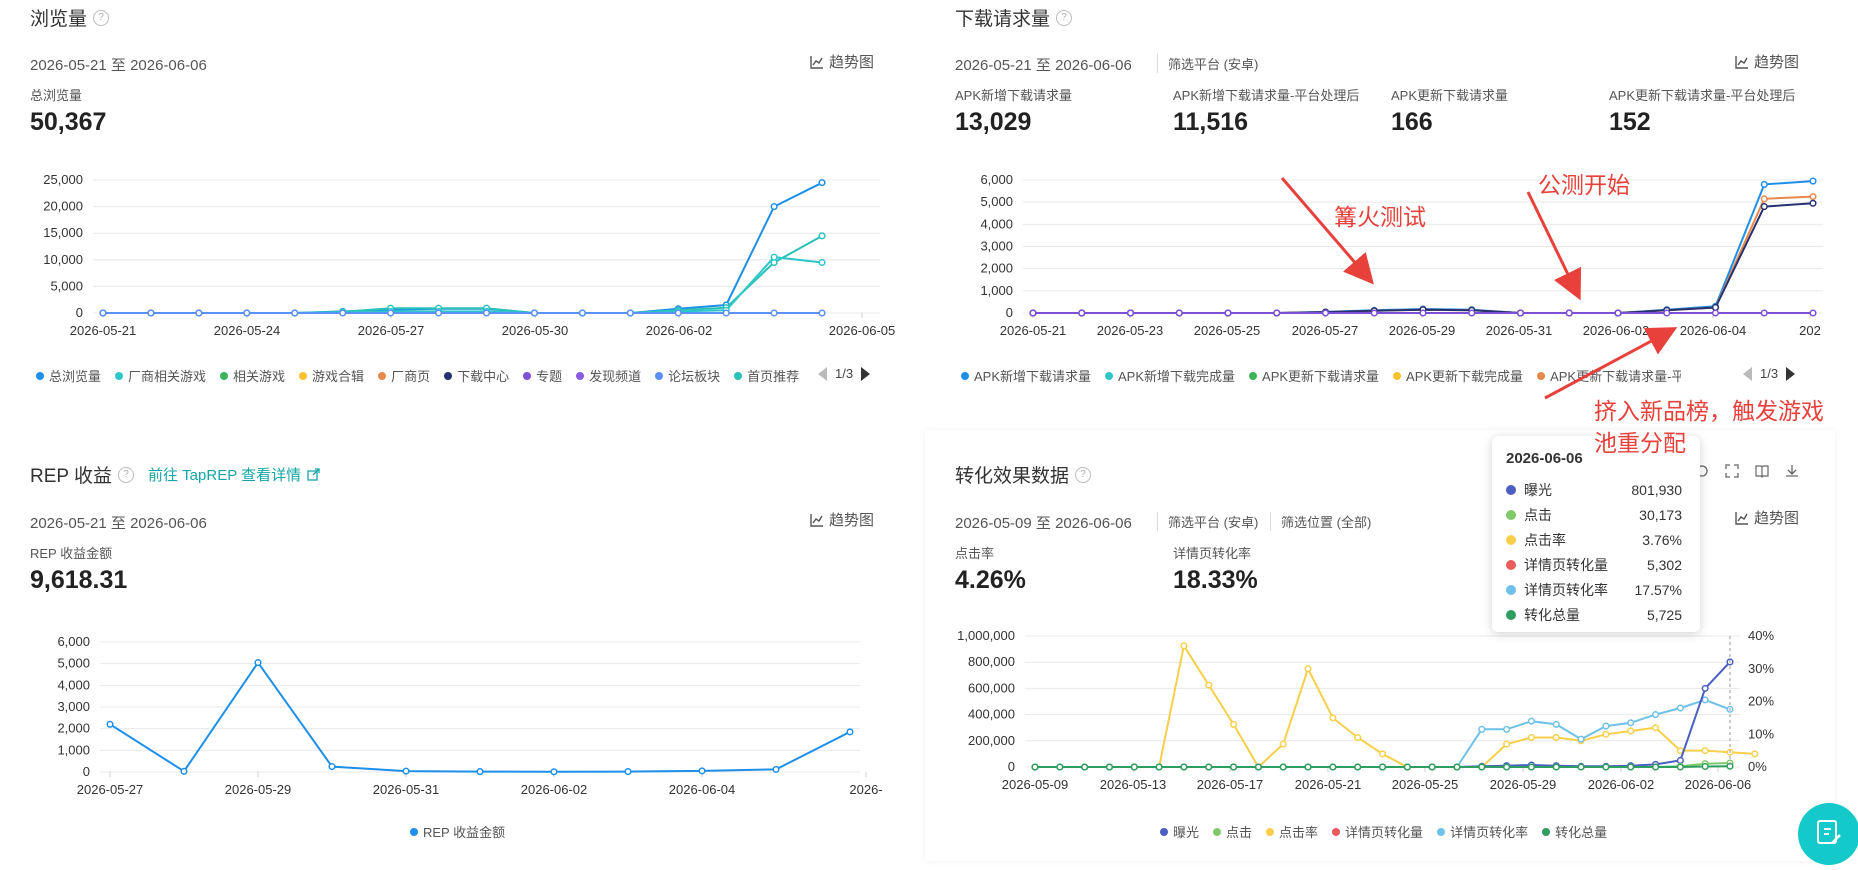 The width and height of the screenshot is (1858, 870). I want to click on y-tick-label: 15,000, so click(63, 232).